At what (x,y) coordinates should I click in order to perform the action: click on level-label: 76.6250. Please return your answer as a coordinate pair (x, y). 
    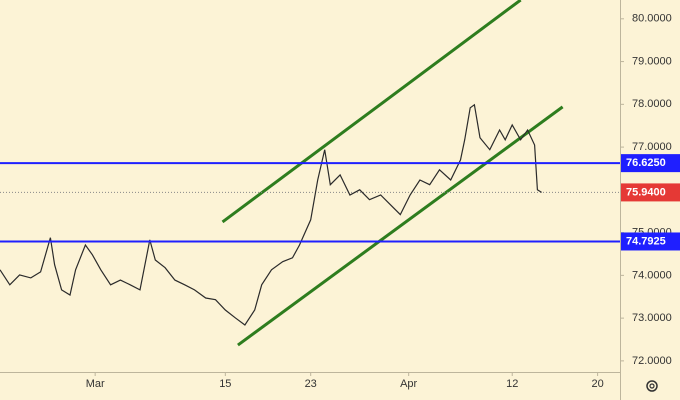
    Looking at the image, I should click on (646, 163).